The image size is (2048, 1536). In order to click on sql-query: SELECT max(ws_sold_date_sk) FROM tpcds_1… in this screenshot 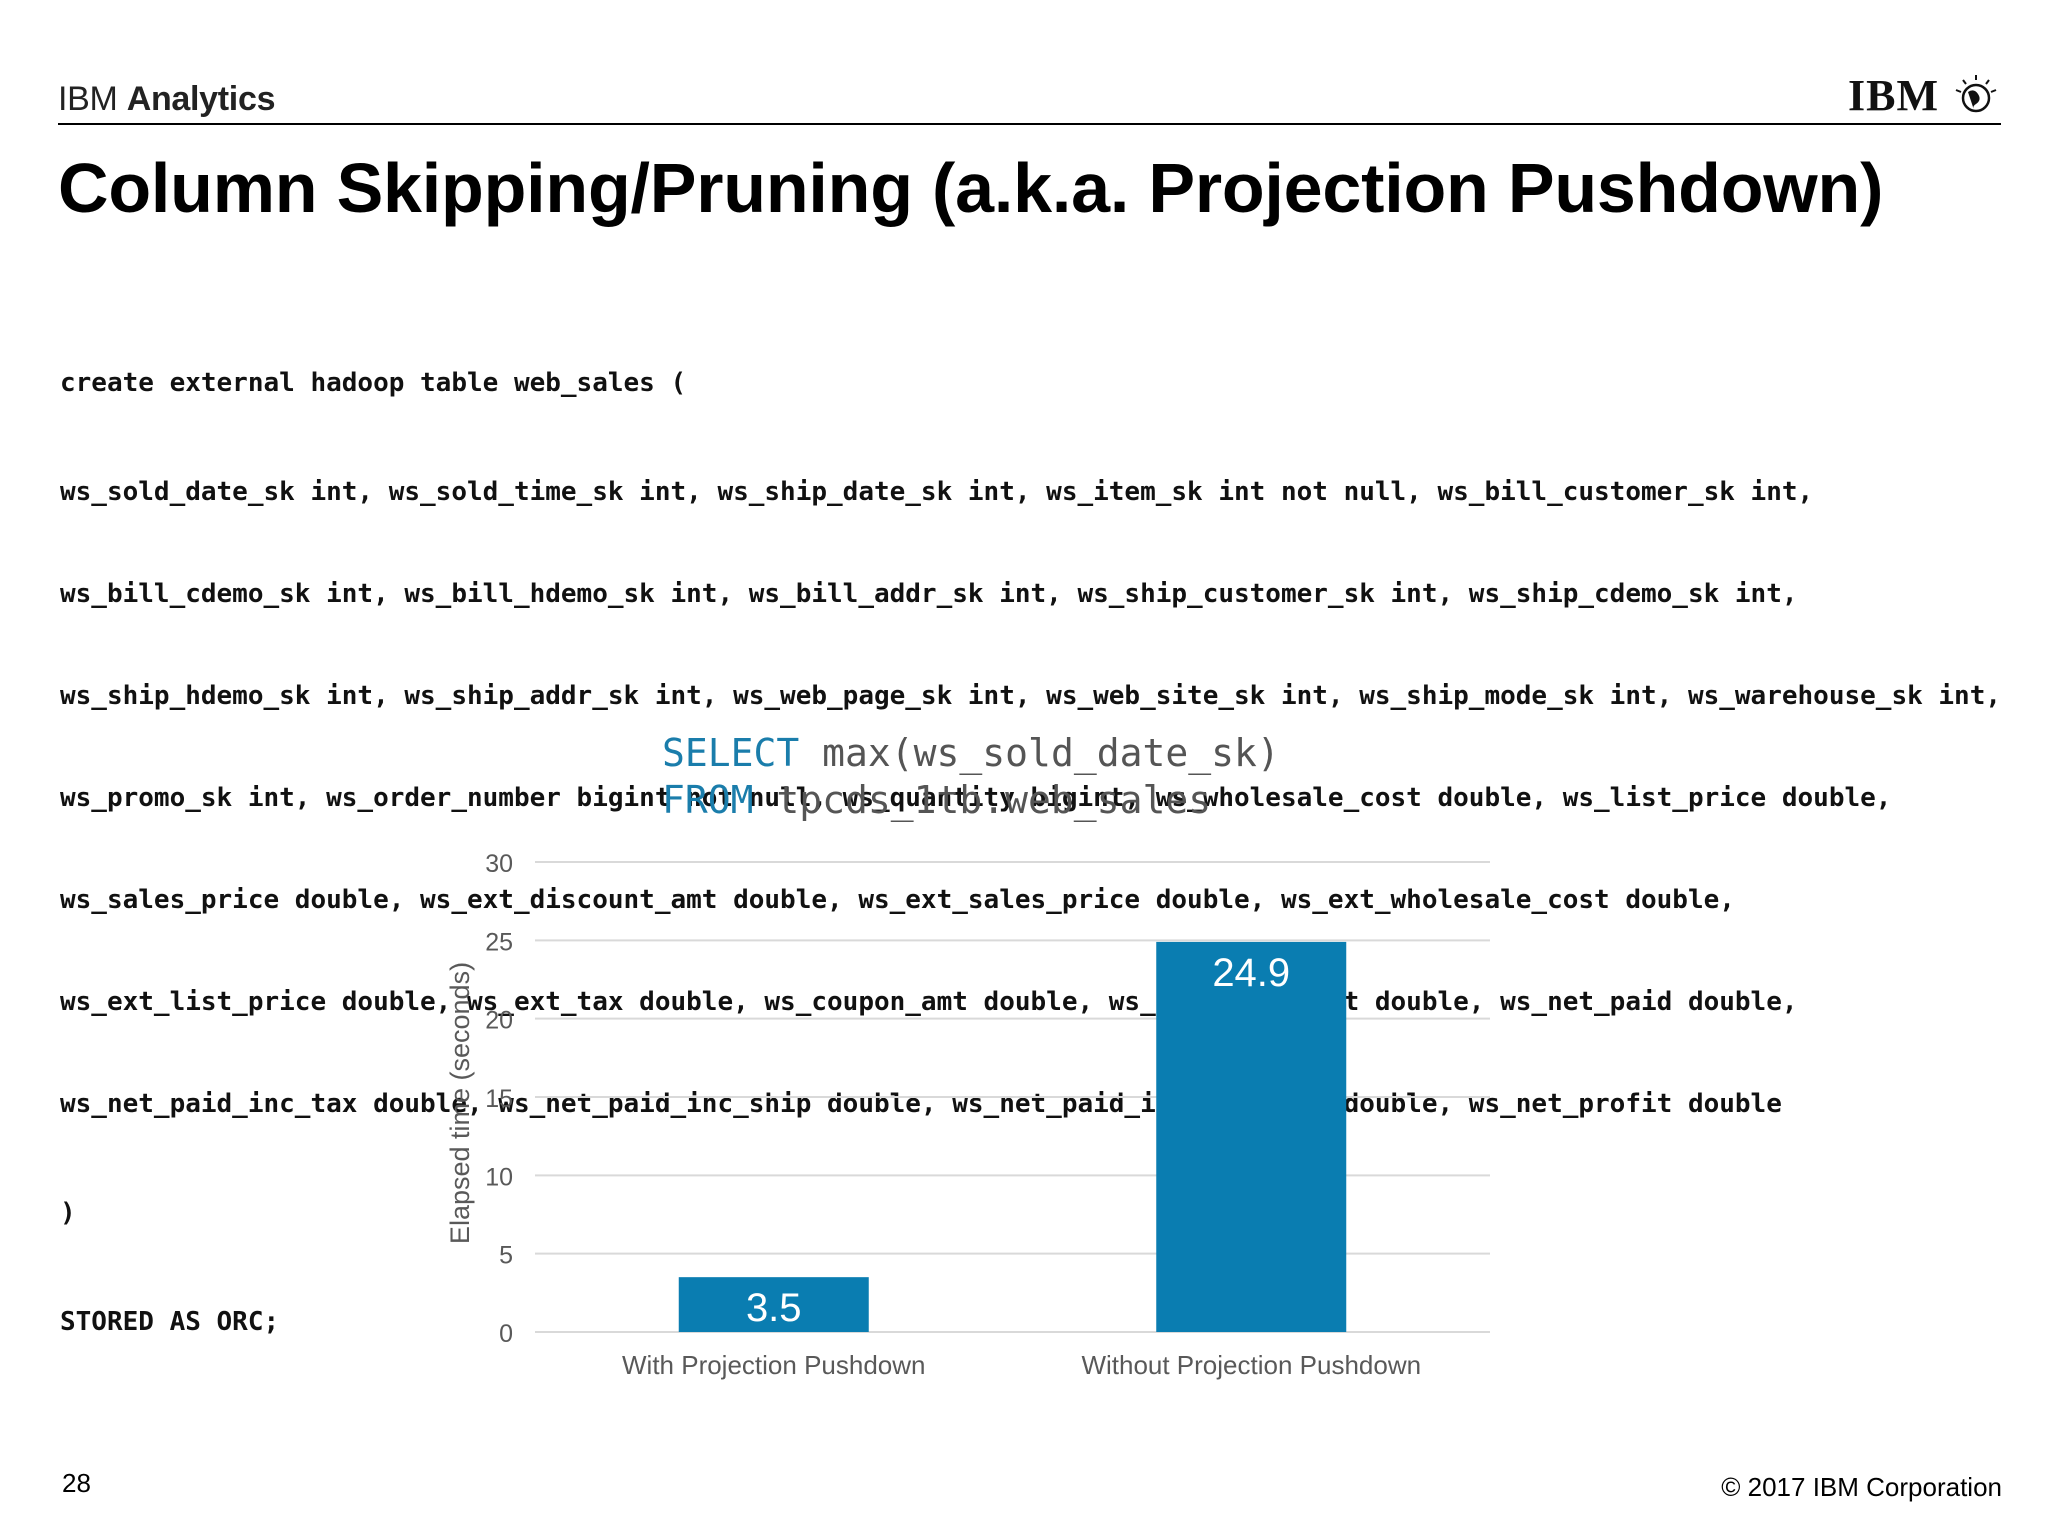, I will do `click(971, 777)`.